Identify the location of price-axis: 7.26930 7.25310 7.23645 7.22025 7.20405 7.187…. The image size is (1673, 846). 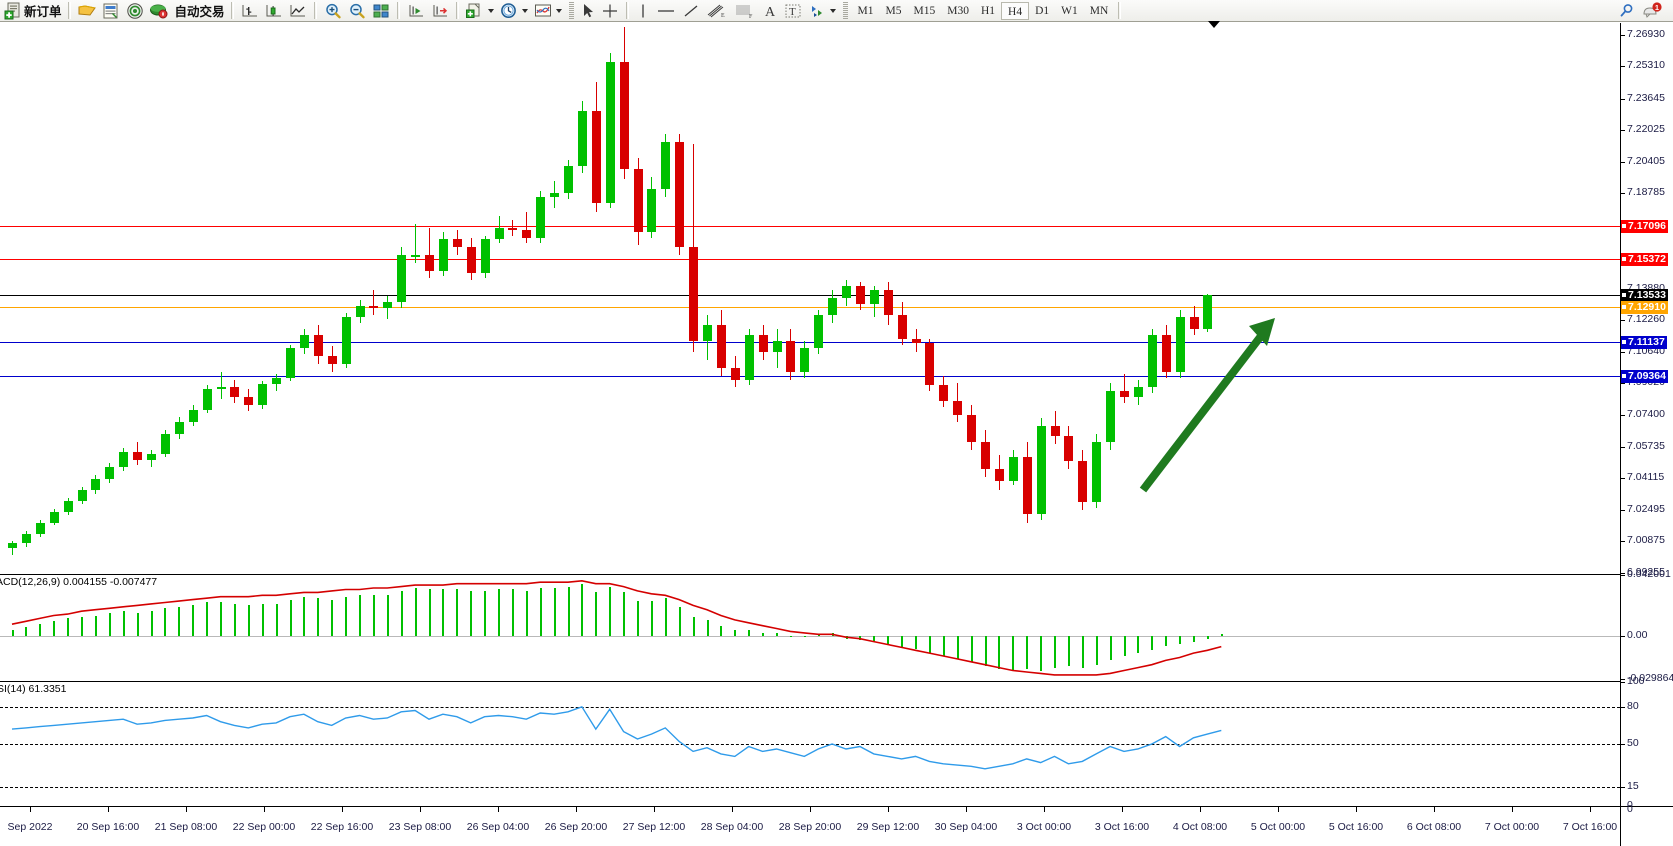
(1646, 417).